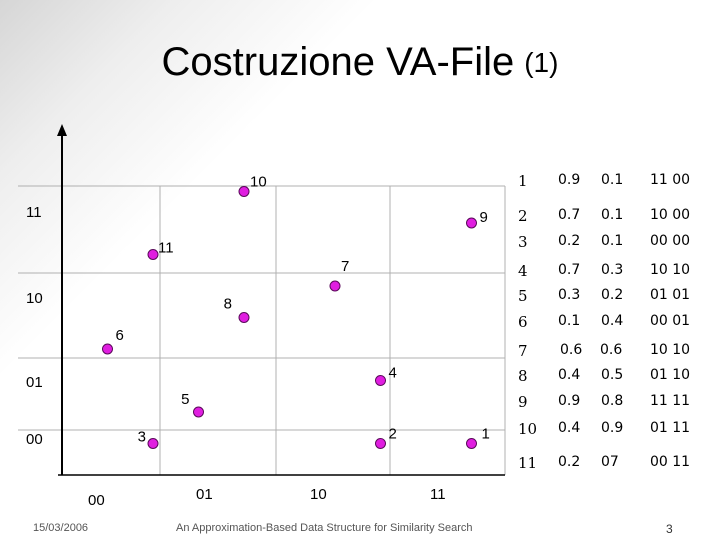 The width and height of the screenshot is (720, 540). What do you see at coordinates (523, 271) in the screenshot?
I see `table-row-id: 4` at bounding box center [523, 271].